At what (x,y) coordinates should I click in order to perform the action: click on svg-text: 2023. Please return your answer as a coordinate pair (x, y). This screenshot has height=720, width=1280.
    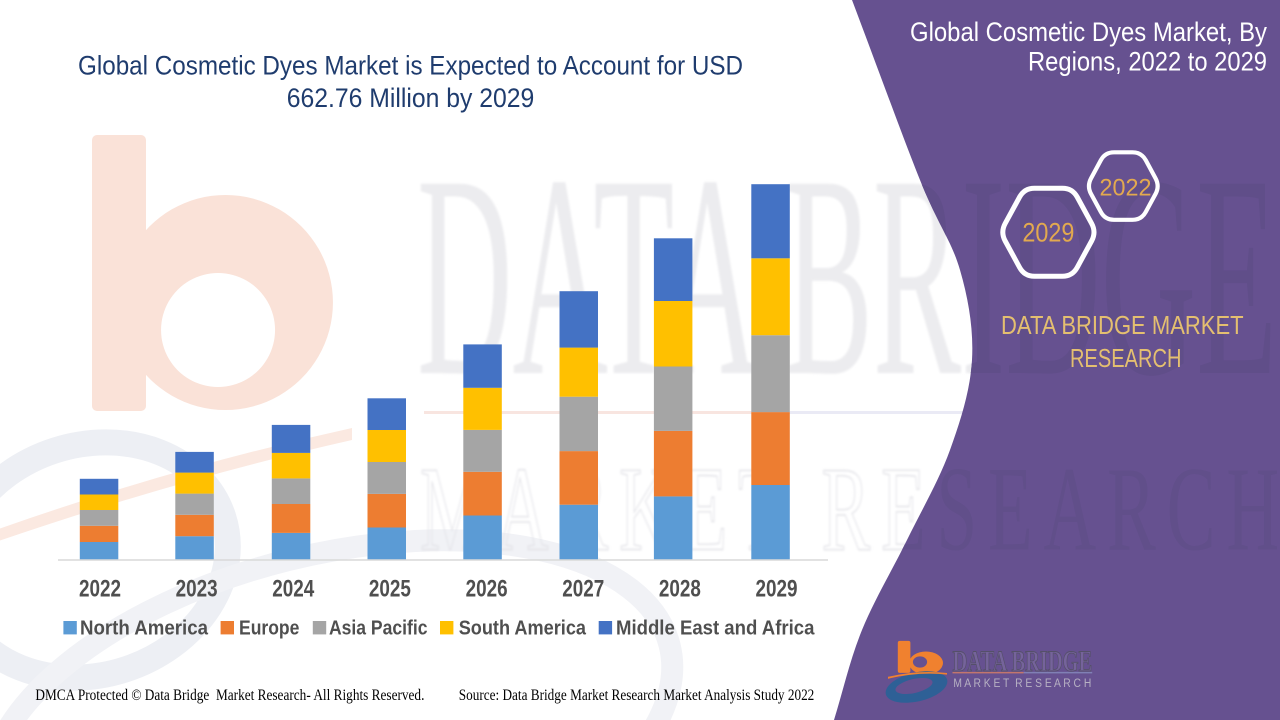
    Looking at the image, I should click on (197, 589).